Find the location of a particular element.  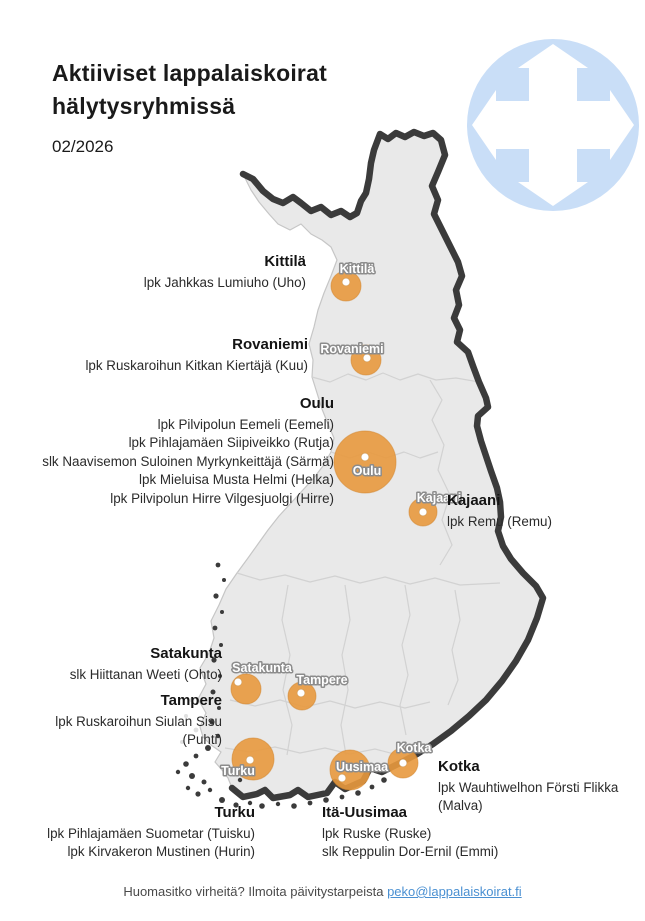

location-heading-tampere: Tampere is located at coordinates (191, 700).